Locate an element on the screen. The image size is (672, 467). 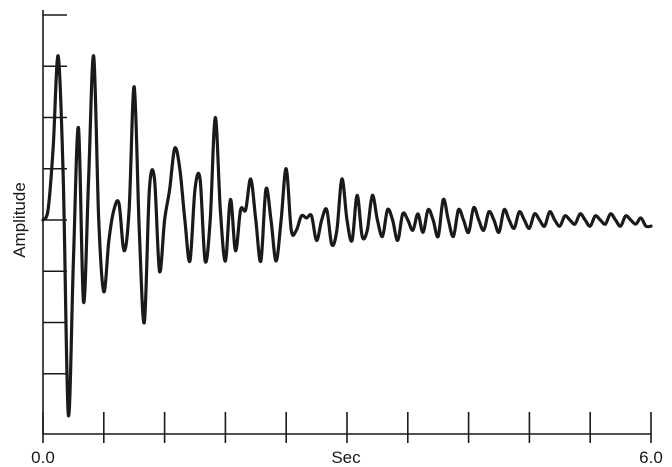
x-tick-label-end: 6.0 is located at coordinates (651, 457).